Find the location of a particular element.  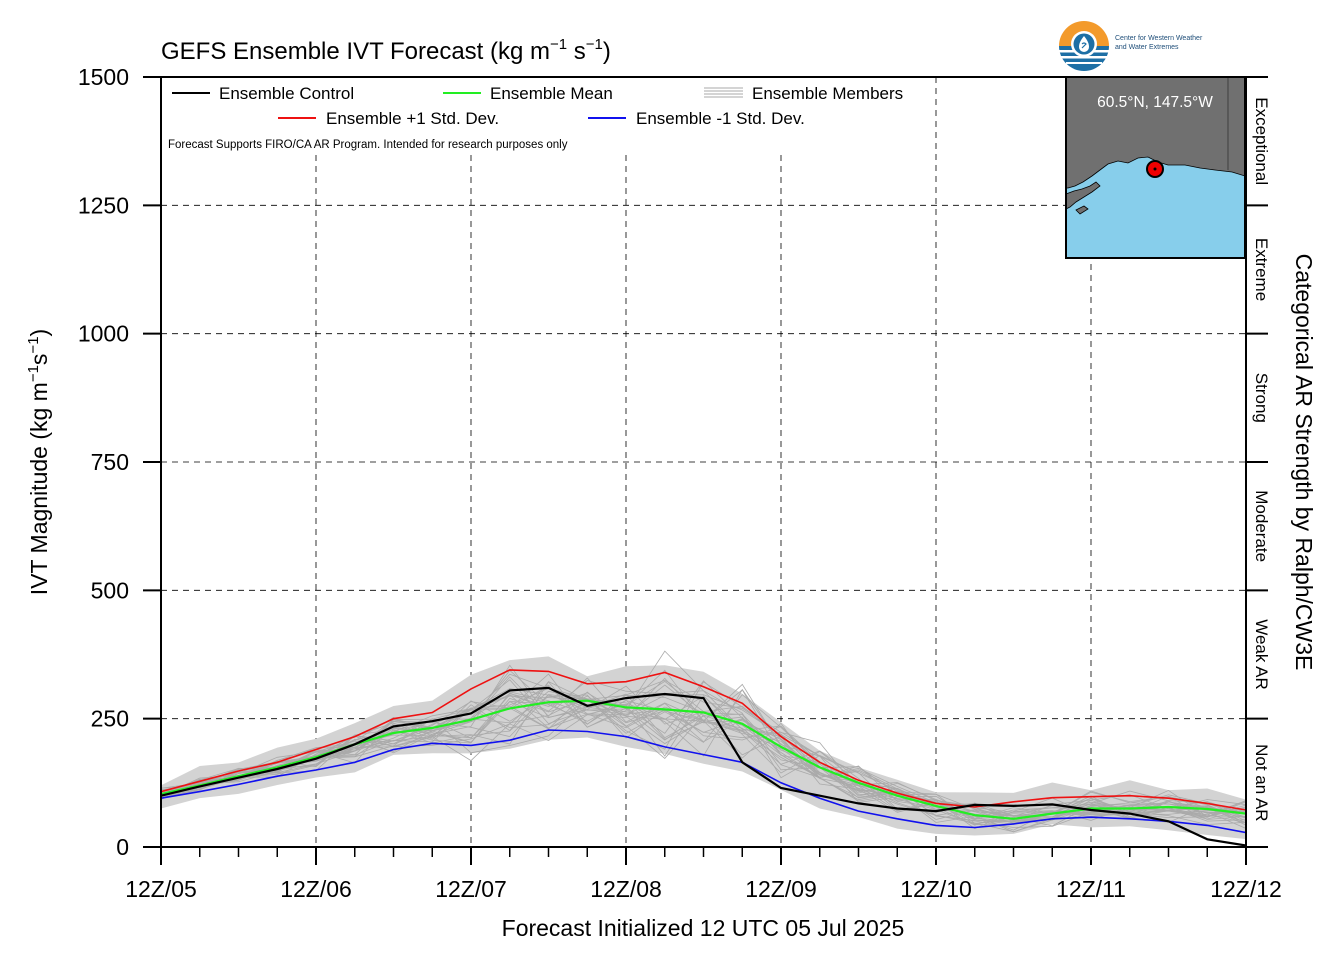

category-label: Strong is located at coordinates (1261, 398).